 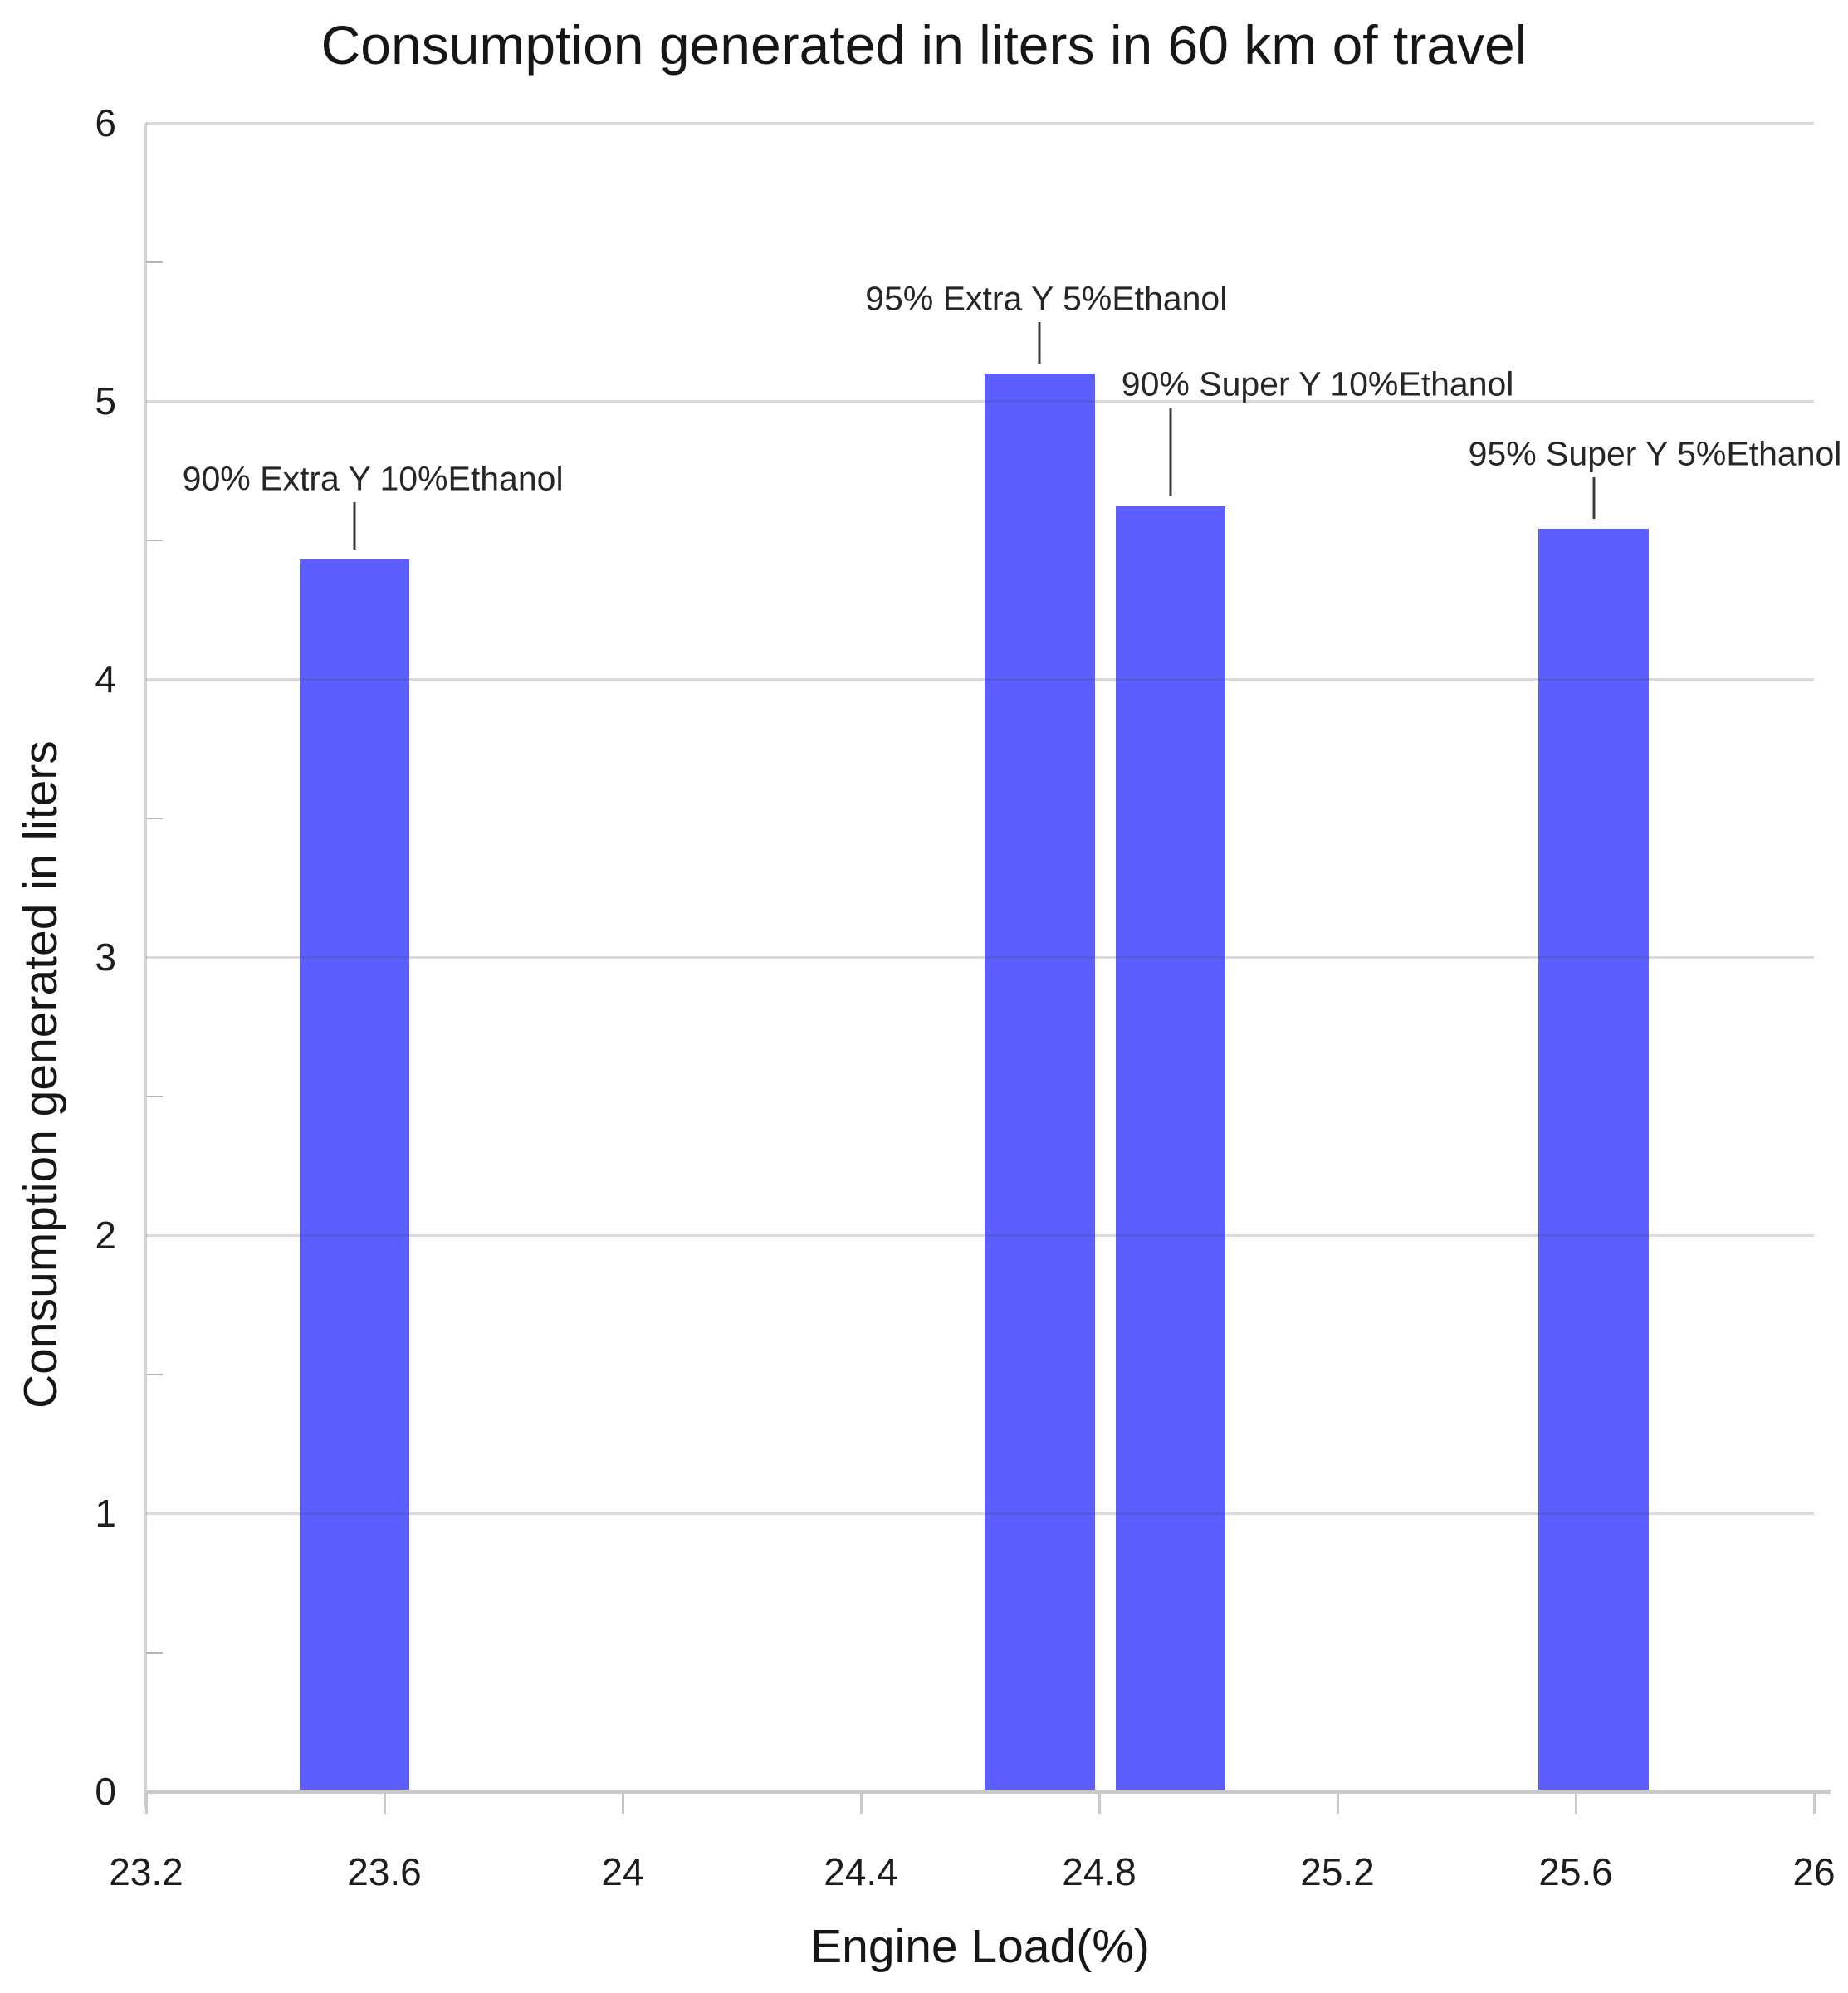 What do you see at coordinates (105, 679) in the screenshot?
I see `y-tick-label: 4` at bounding box center [105, 679].